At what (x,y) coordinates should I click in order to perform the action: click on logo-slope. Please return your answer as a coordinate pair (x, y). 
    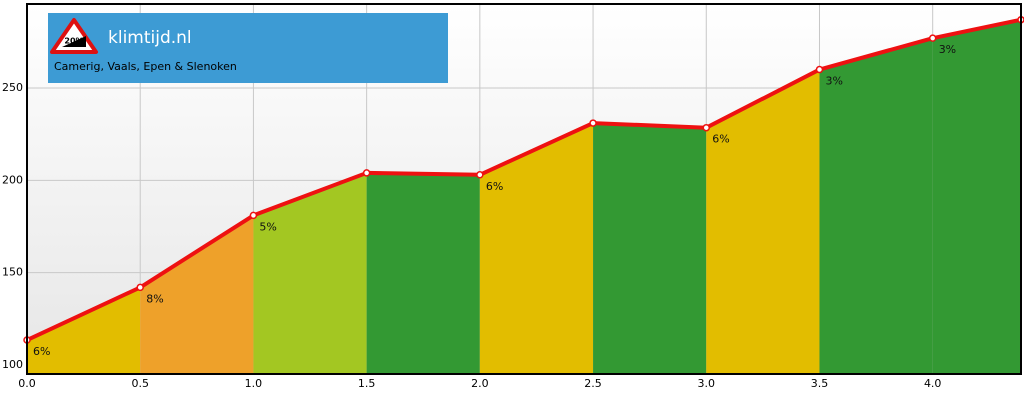
    Looking at the image, I should click on (74, 41).